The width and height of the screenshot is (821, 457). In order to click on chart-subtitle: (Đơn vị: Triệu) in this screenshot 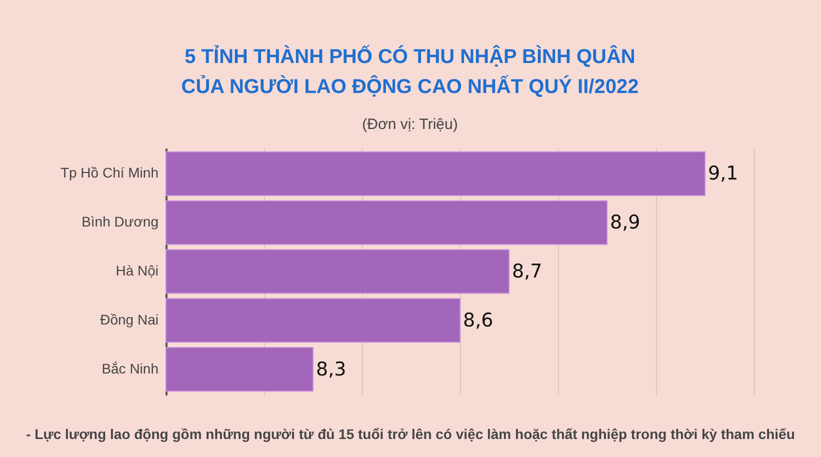, I will do `click(410, 124)`.